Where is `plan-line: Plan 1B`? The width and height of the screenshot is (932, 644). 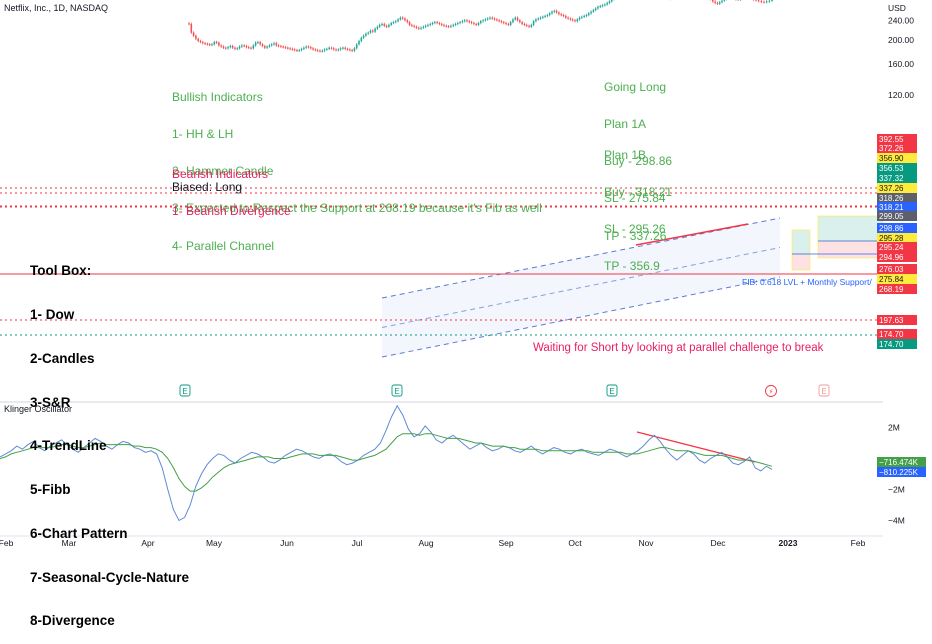
plan-line: Plan 1B is located at coordinates (638, 155).